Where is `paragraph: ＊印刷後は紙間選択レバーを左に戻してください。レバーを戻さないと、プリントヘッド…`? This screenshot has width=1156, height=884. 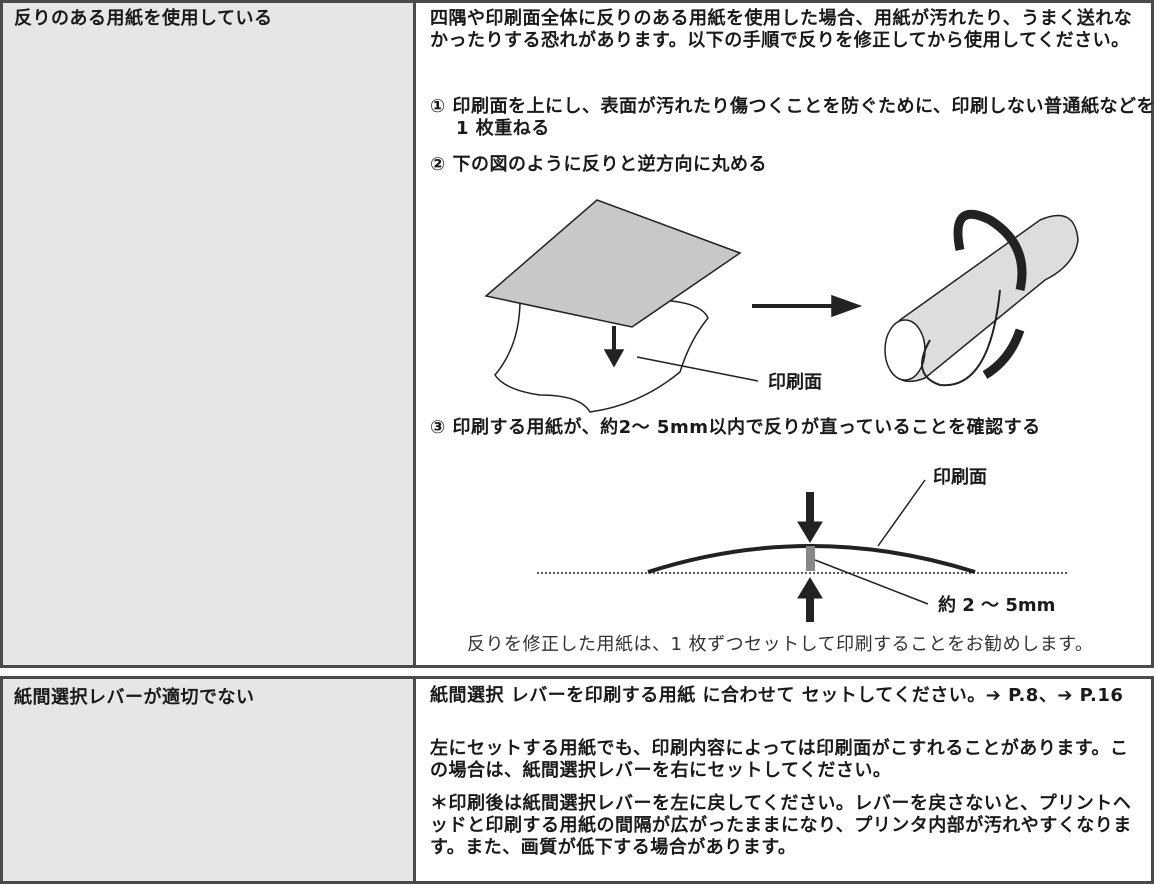 paragraph: ＊印刷後は紙間選択レバーを左に戻してください。レバーを戻さないと、プリントヘッド… is located at coordinates (781, 825).